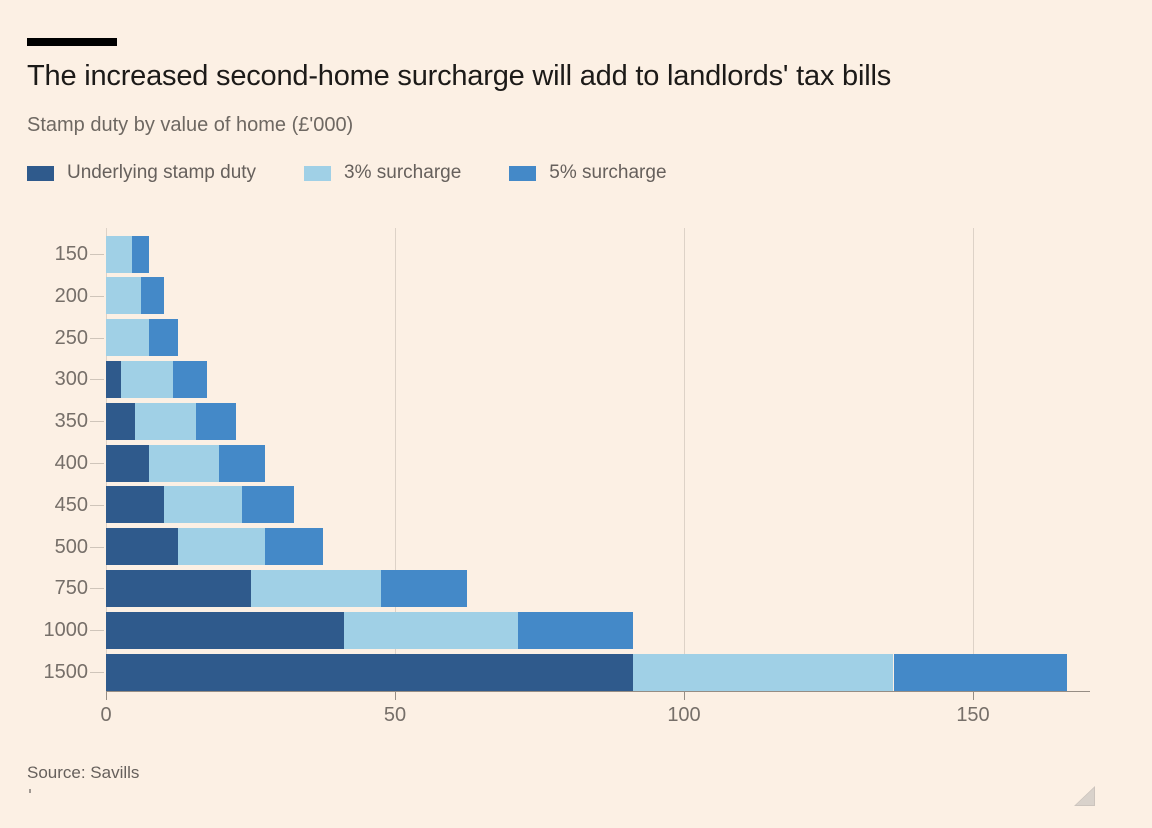 This screenshot has width=1152, height=828. What do you see at coordinates (66, 672) in the screenshot?
I see `y-tick-label: 1500` at bounding box center [66, 672].